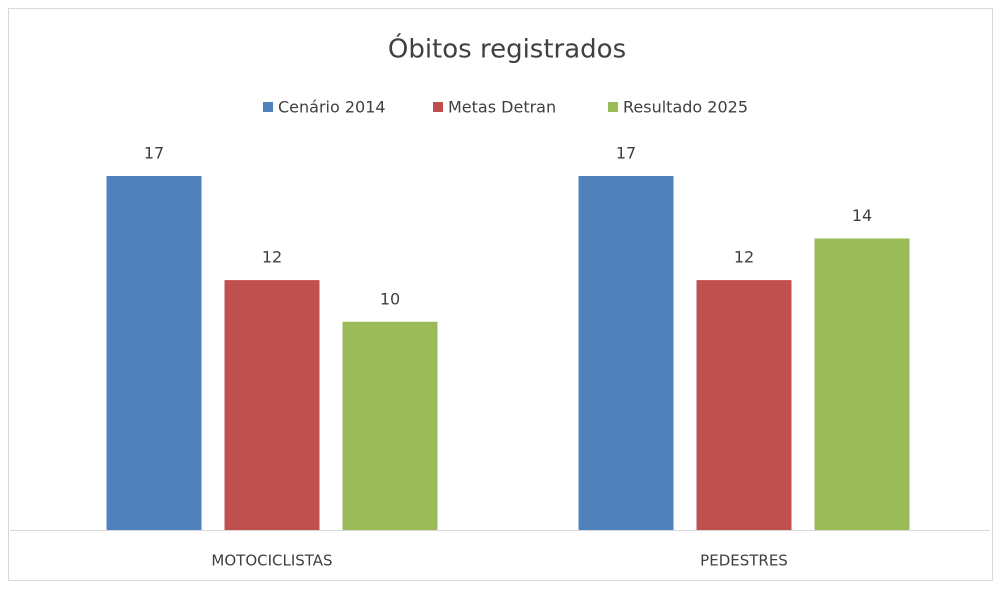 The height and width of the screenshot is (591, 997). I want to click on data-label: 14, so click(862, 215).